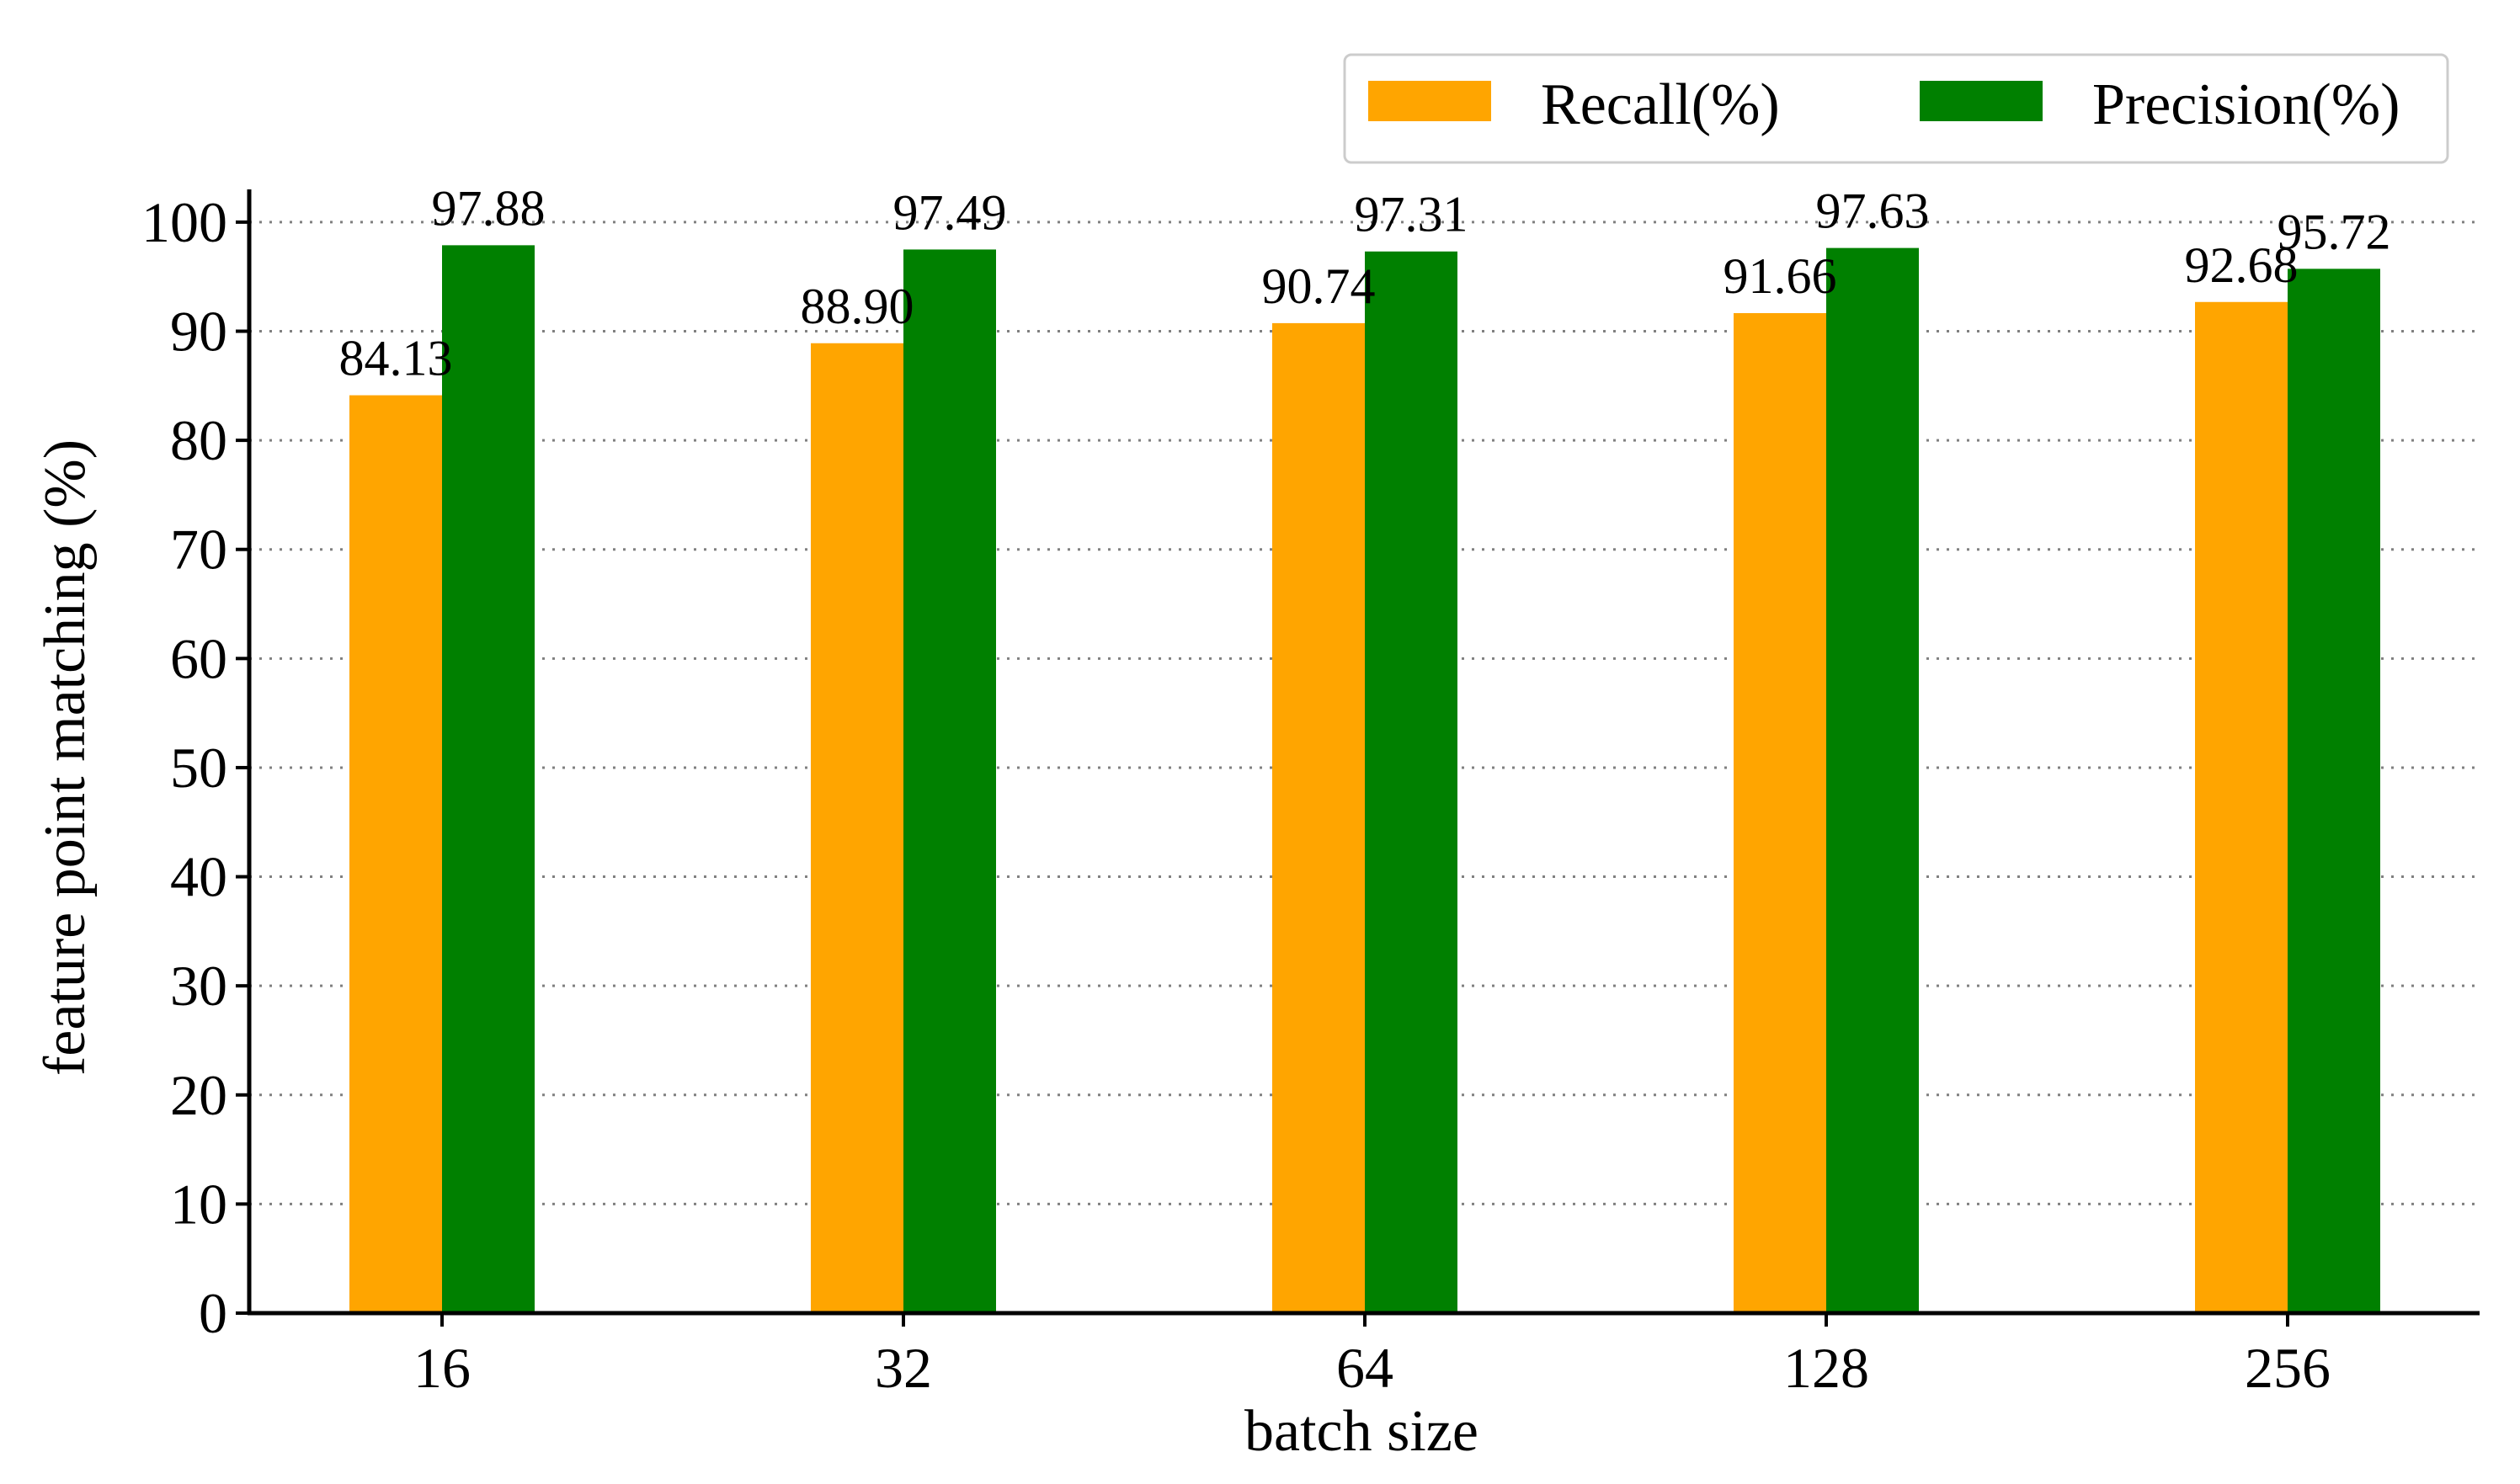  I want to click on data-label-recall-32: 88.90, so click(857, 306).